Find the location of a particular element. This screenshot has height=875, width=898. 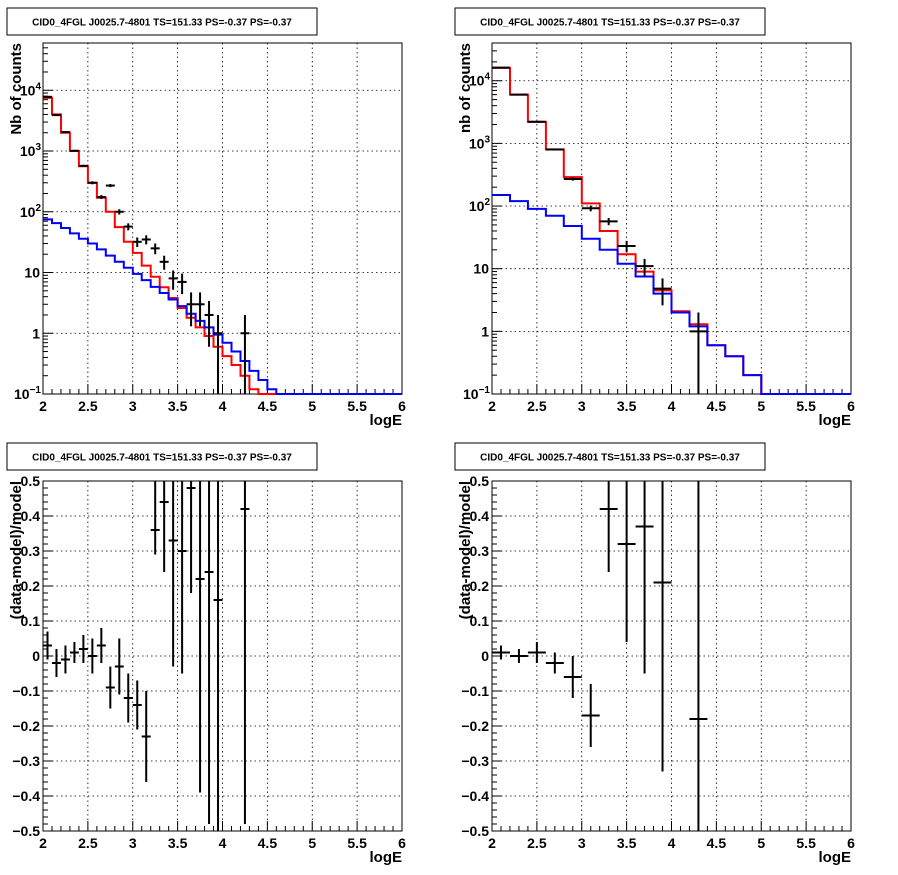

y-tick-label: 10² is located at coordinates (480, 205).